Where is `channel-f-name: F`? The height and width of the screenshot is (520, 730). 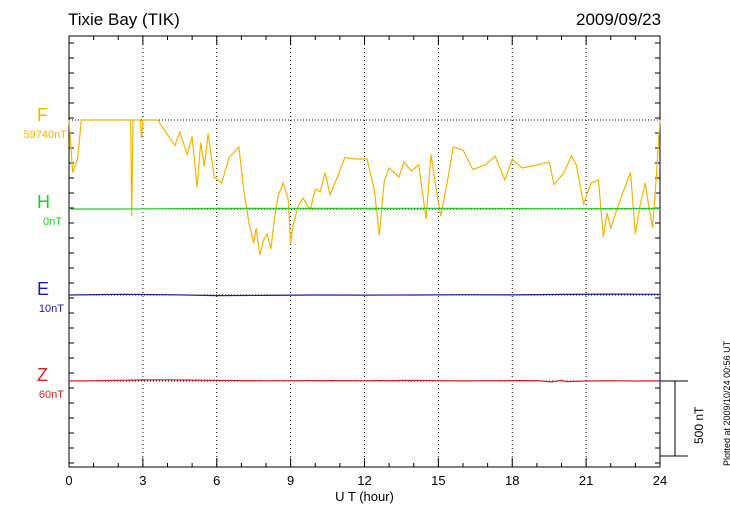
channel-f-name: F is located at coordinates (42, 115).